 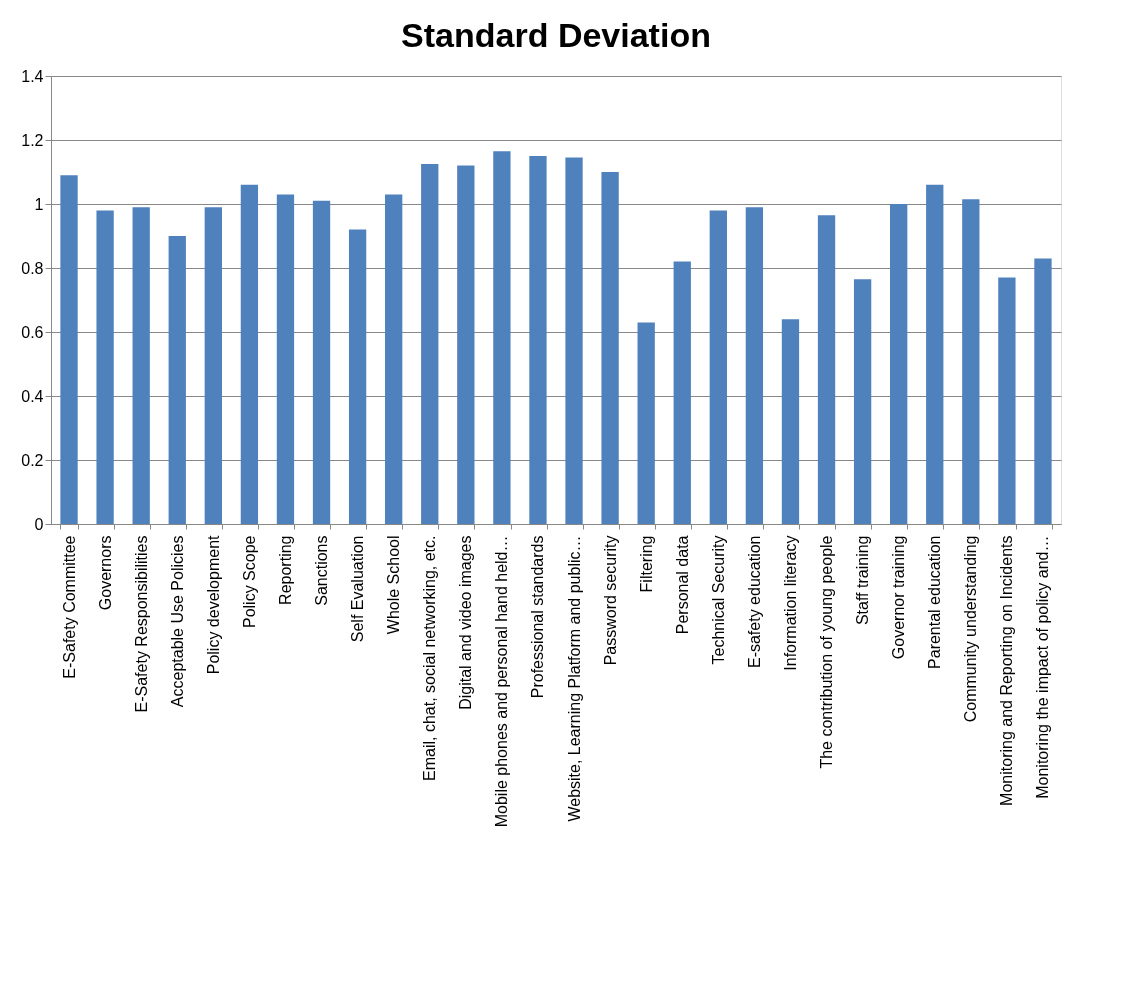 I want to click on x-tick-label: Governor training, so click(x=899, y=597).